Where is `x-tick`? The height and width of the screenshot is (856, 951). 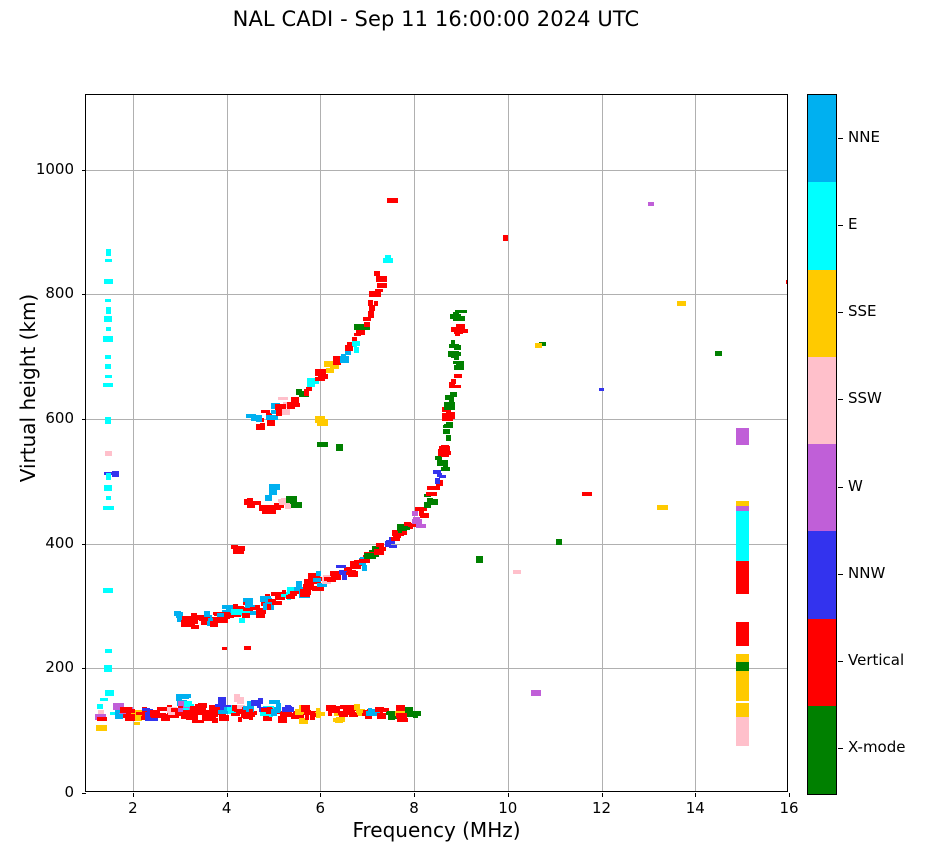
x-tick is located at coordinates (133, 795).